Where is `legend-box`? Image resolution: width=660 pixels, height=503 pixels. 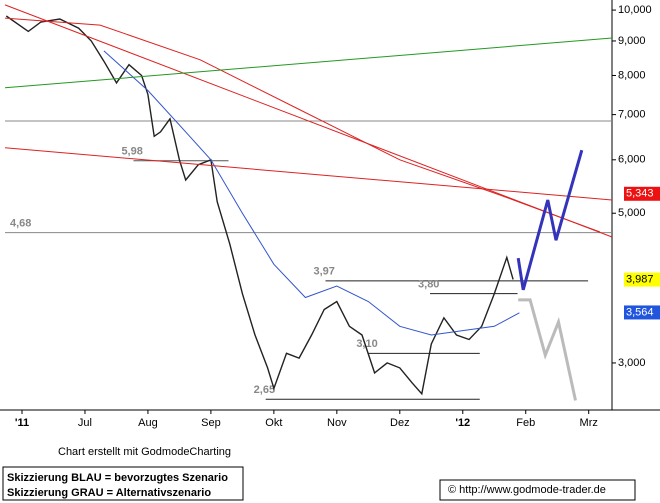
legend-box is located at coordinates (123, 483).